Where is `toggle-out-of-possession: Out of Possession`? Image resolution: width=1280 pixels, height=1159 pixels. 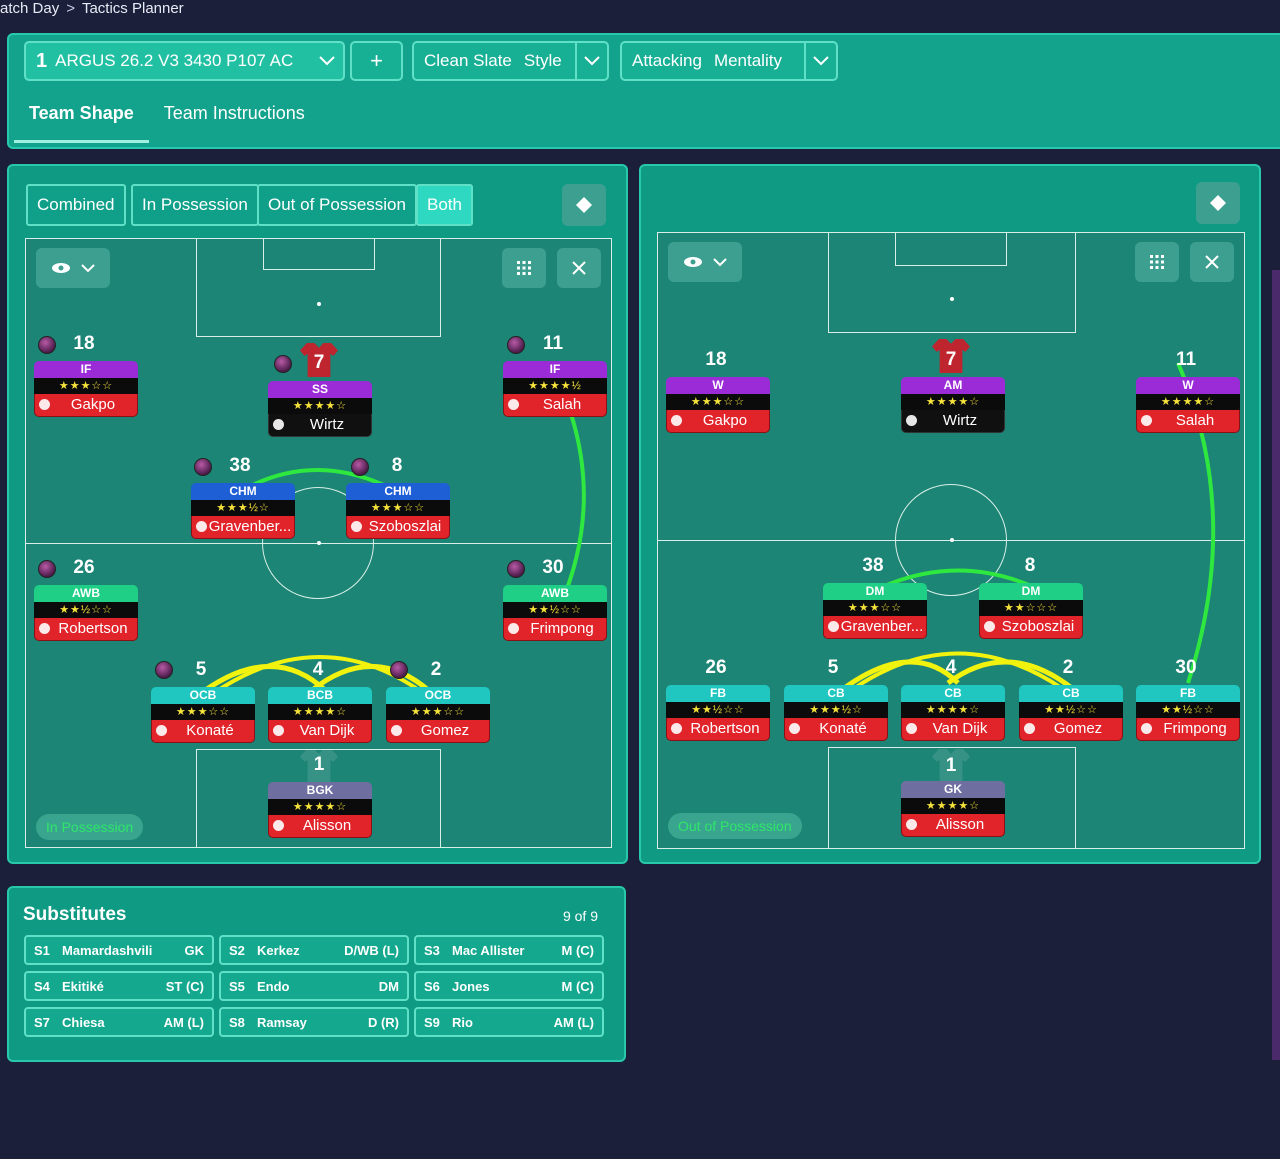
toggle-out-of-possession: Out of Possession is located at coordinates (337, 205).